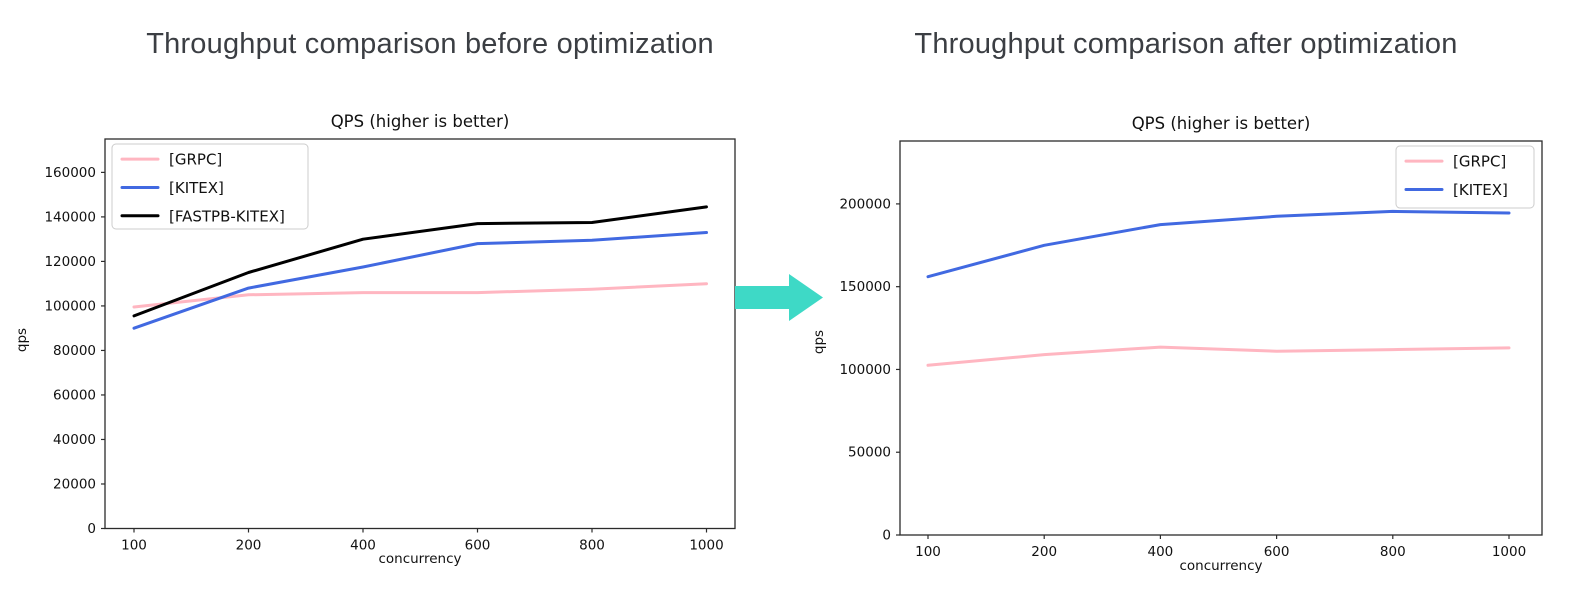  What do you see at coordinates (869, 453) in the screenshot?
I see `y-tick-label: 50000` at bounding box center [869, 453].